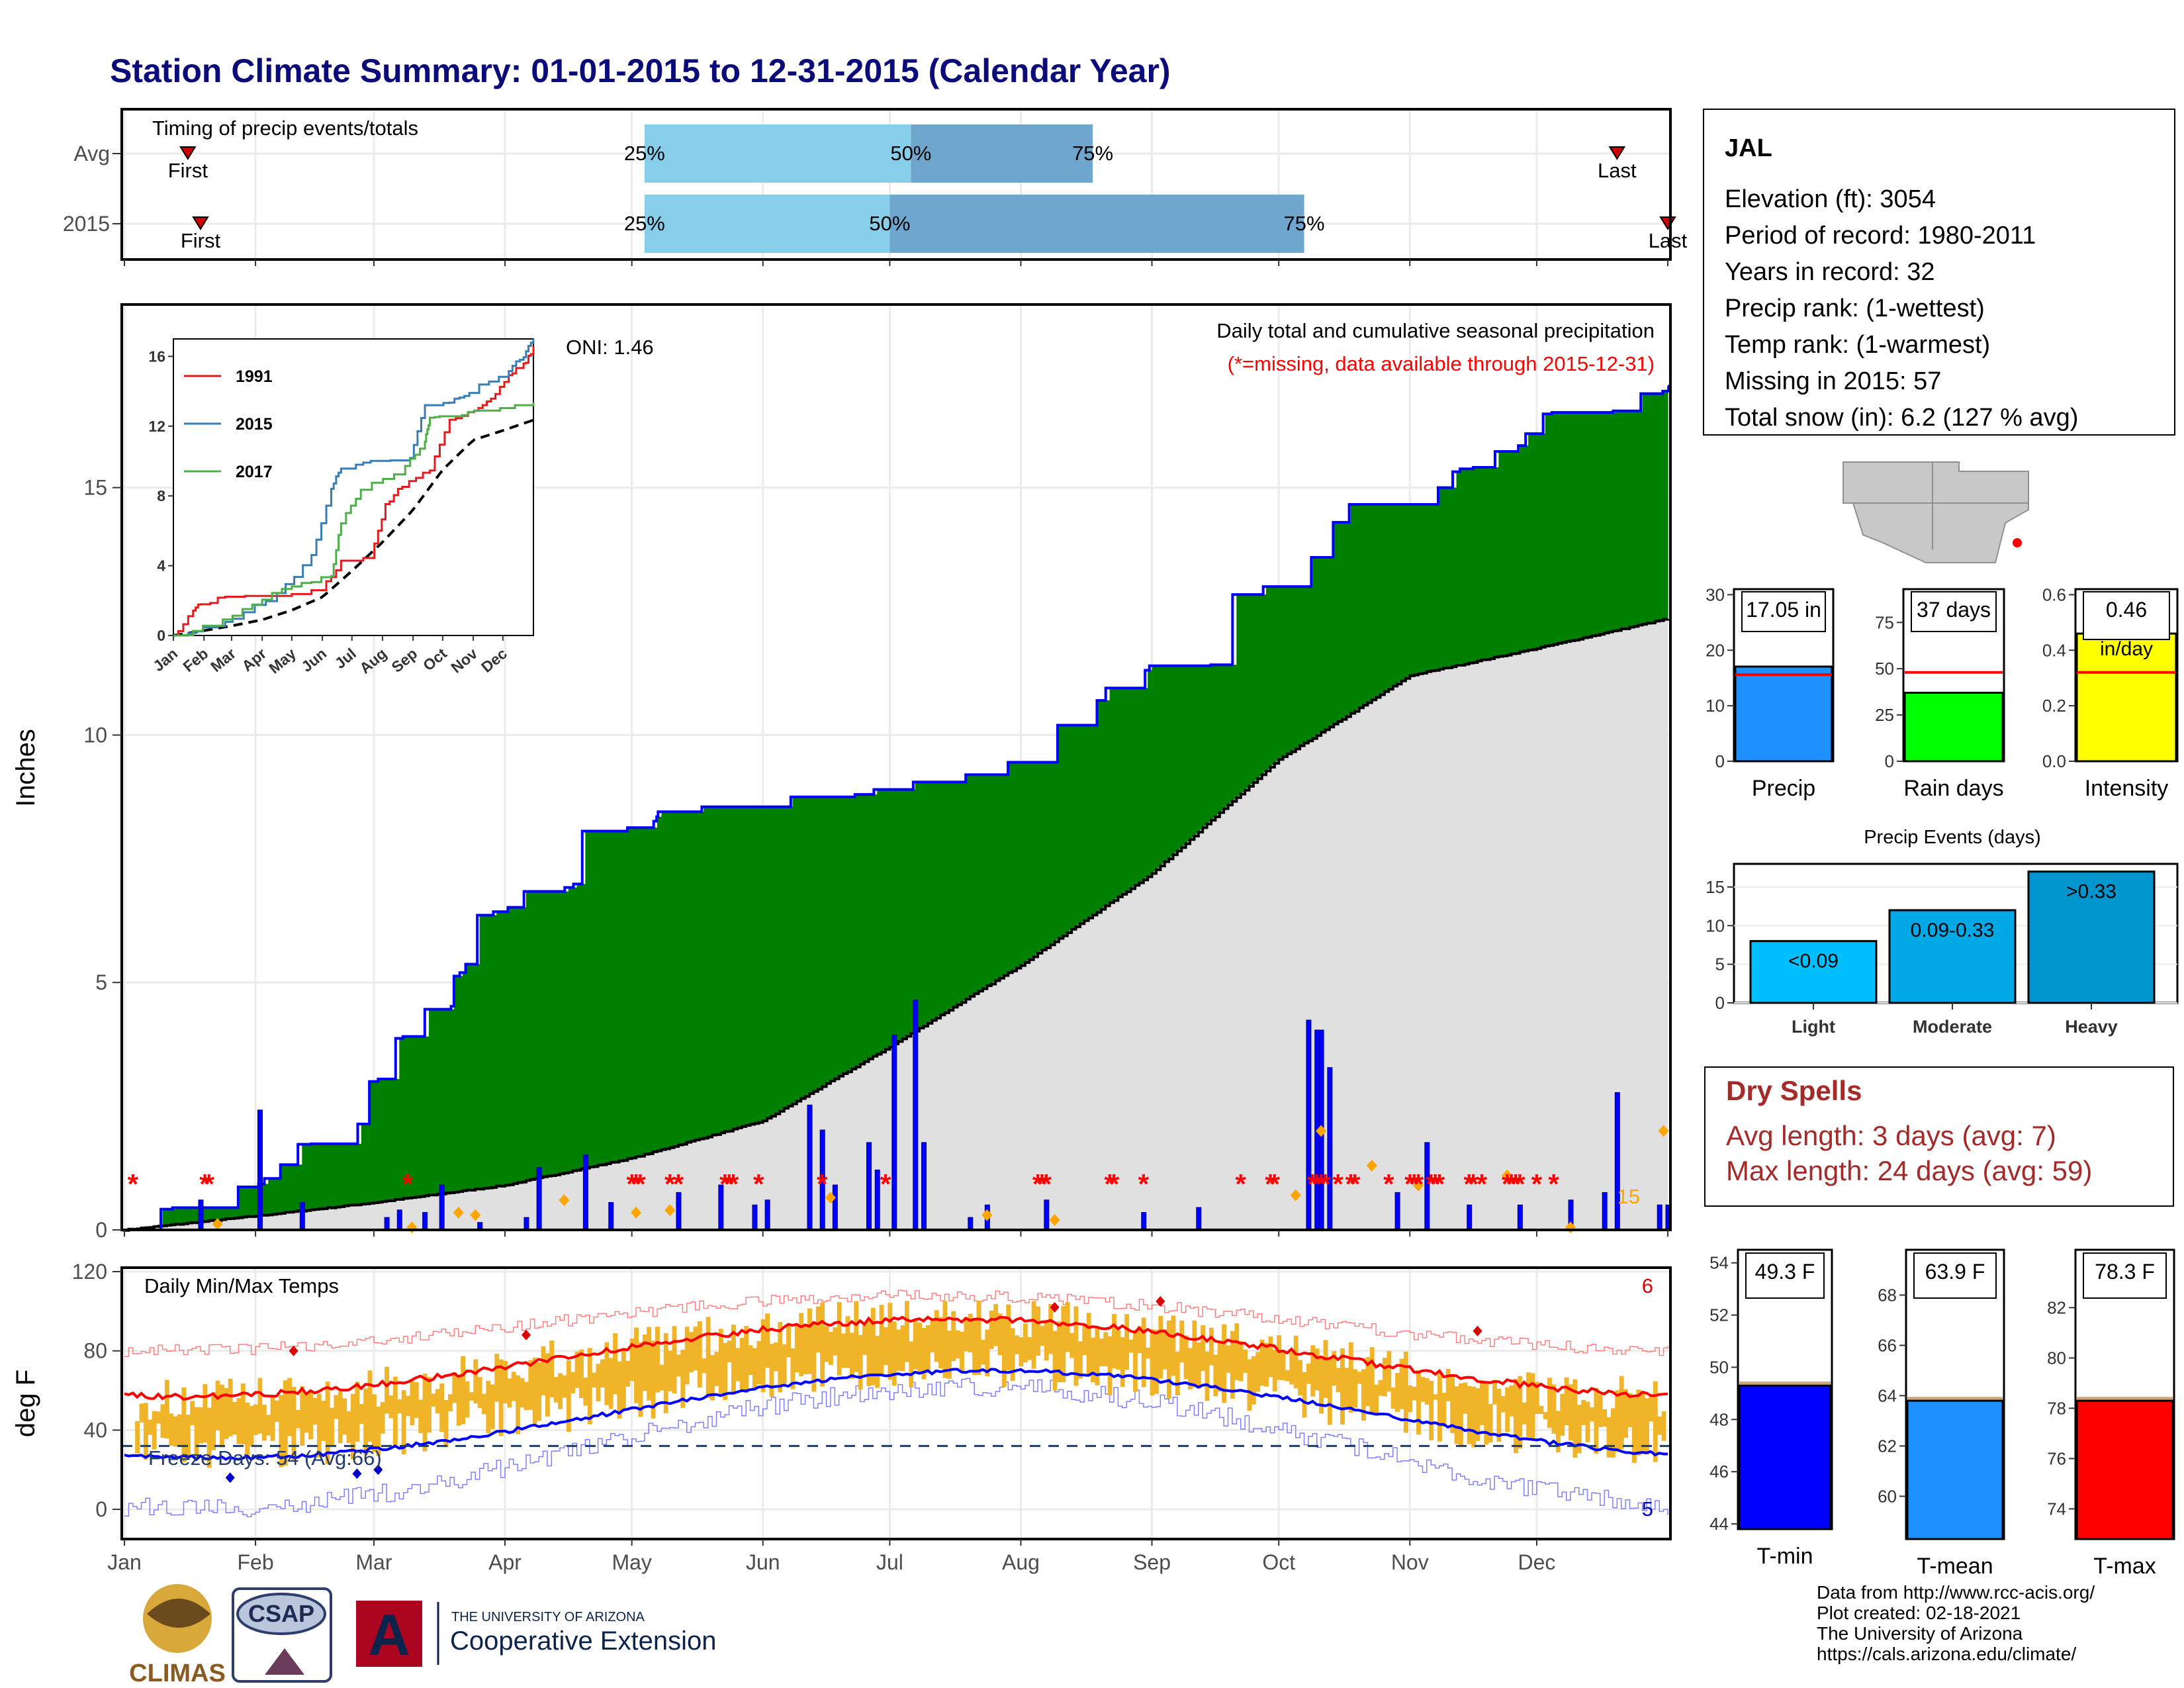 The image size is (2184, 1688). Describe the element at coordinates (2054, 650) in the screenshot. I see `intensity-y-tick-label: 0.4` at that location.